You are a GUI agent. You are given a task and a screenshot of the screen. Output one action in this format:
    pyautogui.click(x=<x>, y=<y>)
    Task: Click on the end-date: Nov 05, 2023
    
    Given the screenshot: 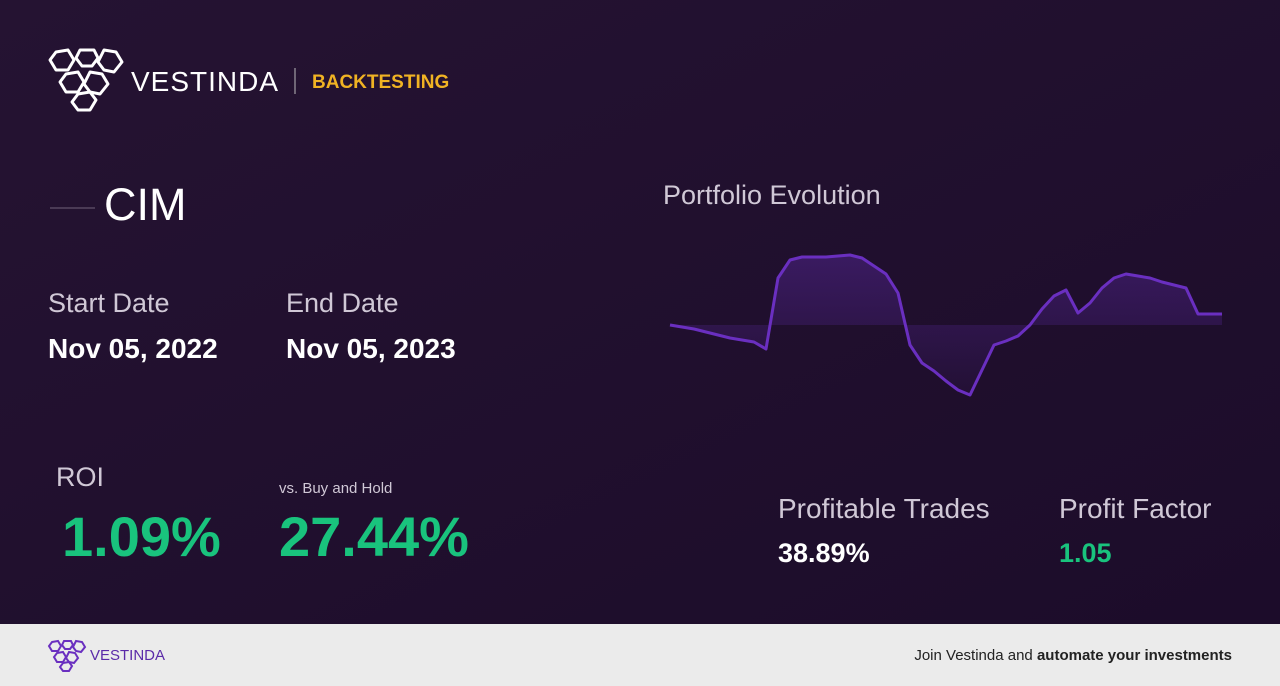 What is the action you would take?
    pyautogui.click(x=371, y=348)
    